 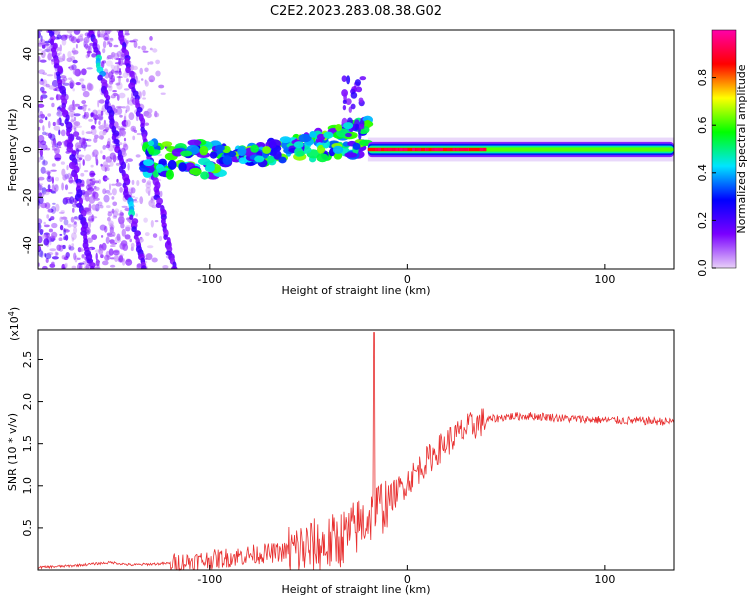 I want to click on colorbar-tick-label: 0.2, so click(x=702, y=221).